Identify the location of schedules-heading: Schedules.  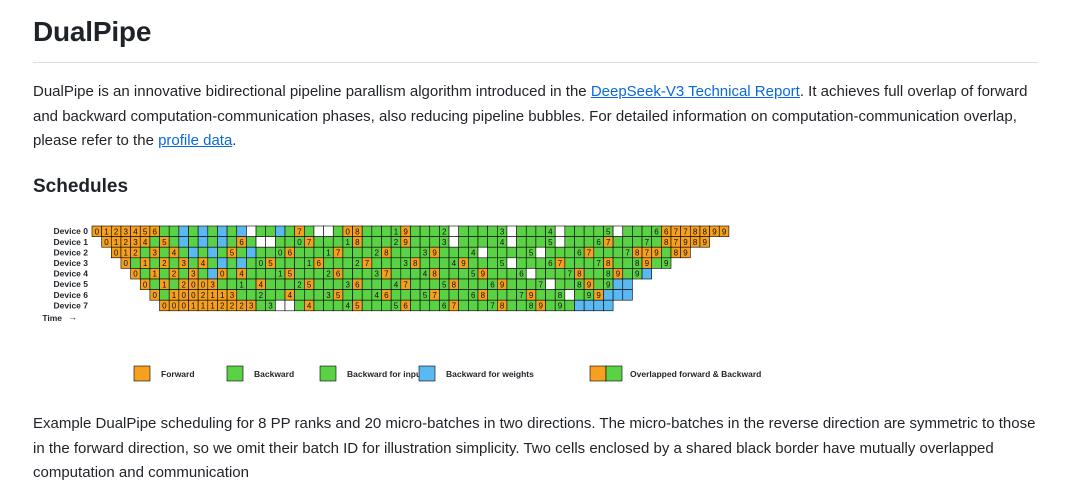
(81, 186).